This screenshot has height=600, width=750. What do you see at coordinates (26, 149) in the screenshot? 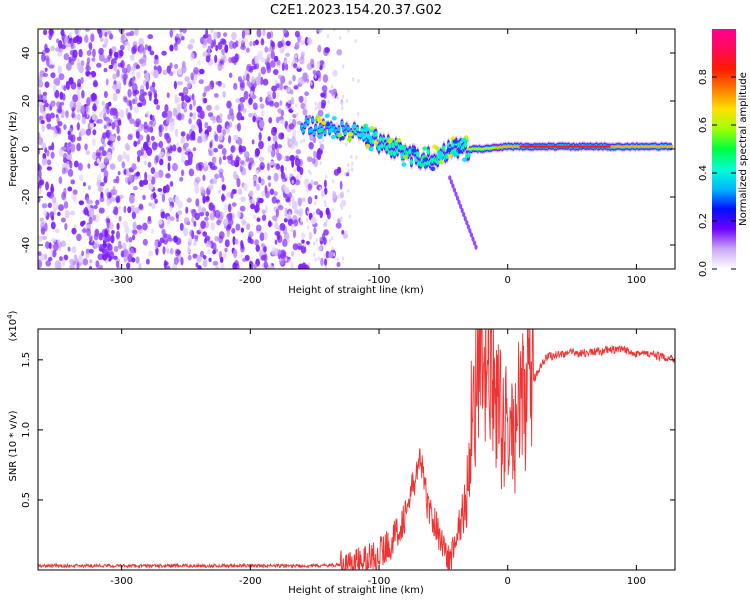
I see `spectrogram-y-tick-label: 0` at bounding box center [26, 149].